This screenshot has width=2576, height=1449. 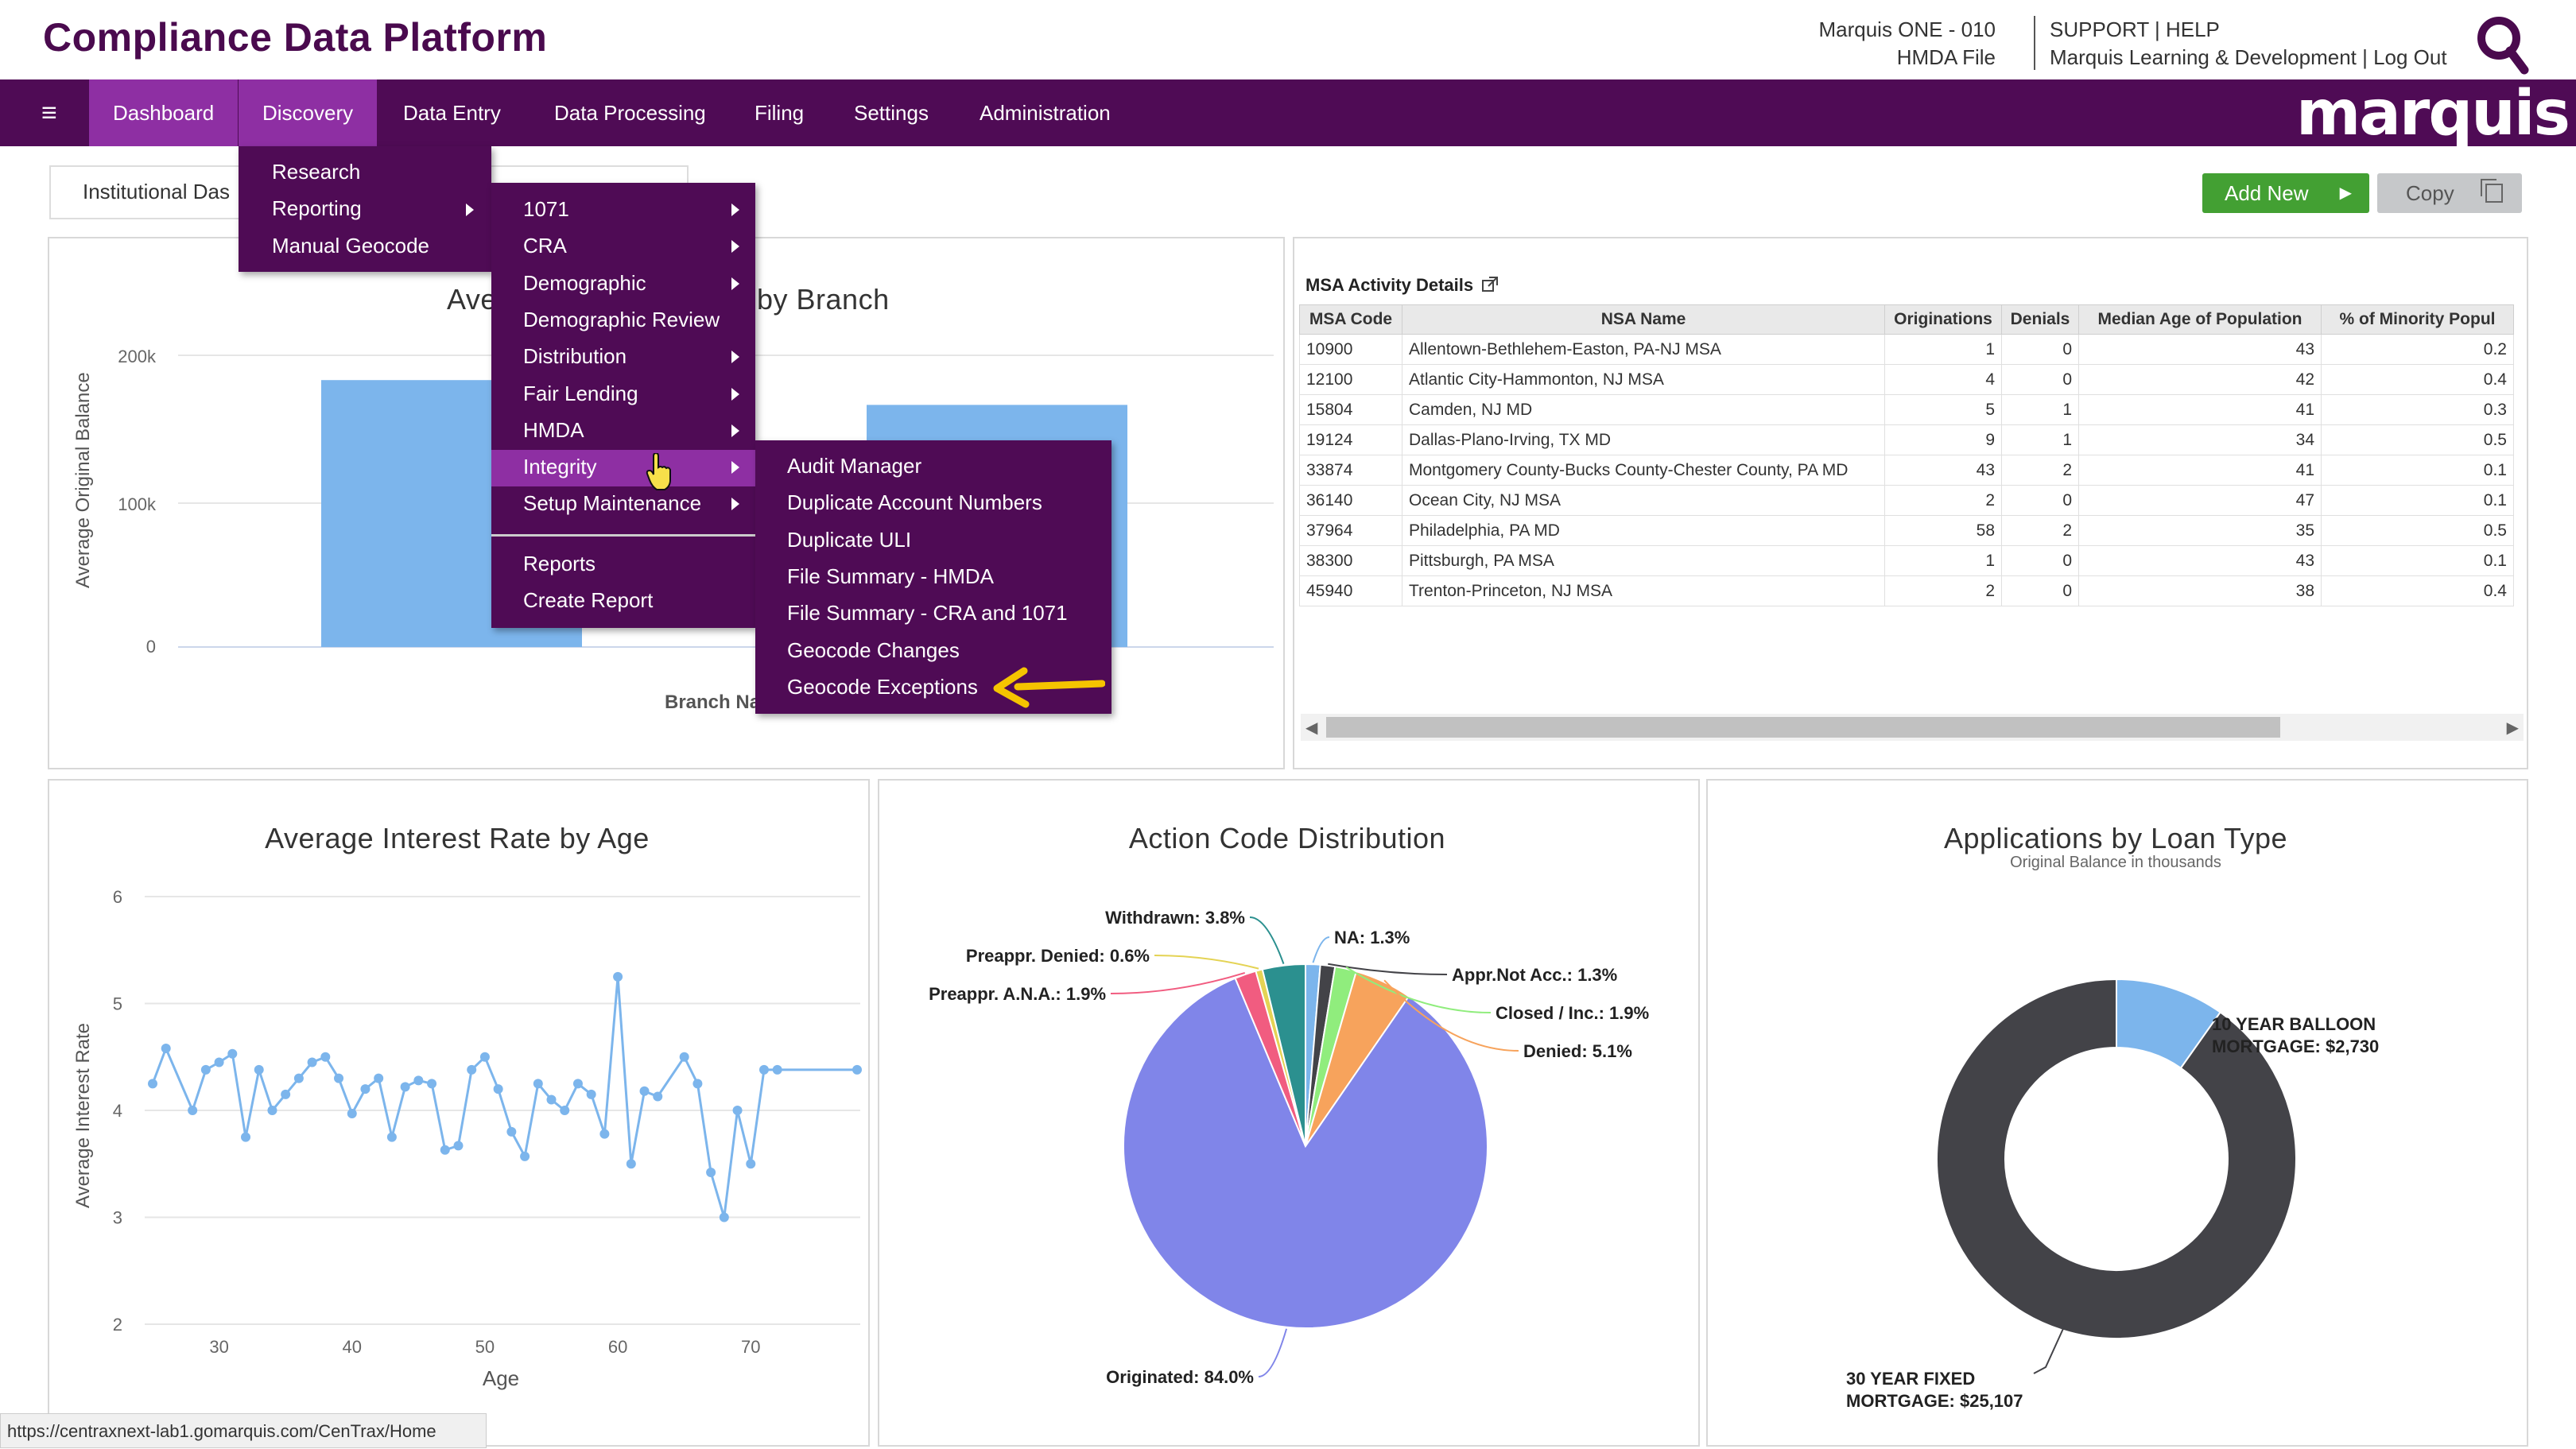 I want to click on menu-item-duplicate-uli: Duplicate ULI, so click(x=849, y=539).